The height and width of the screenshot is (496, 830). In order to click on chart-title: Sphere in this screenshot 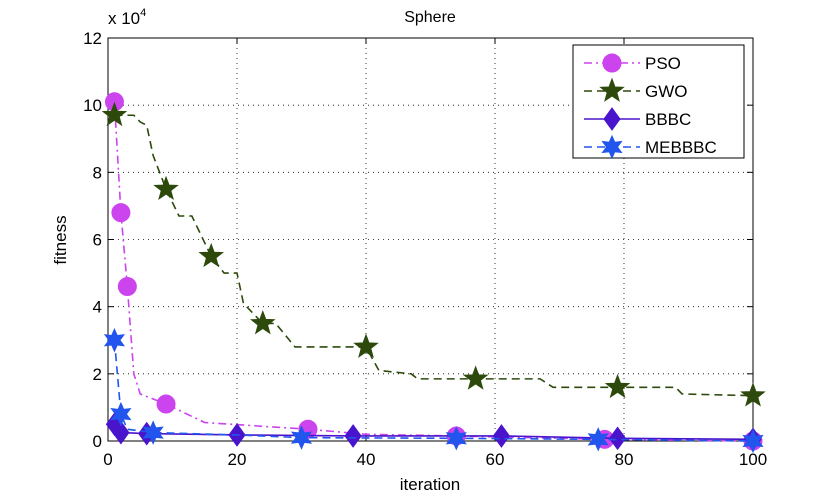, I will do `click(430, 17)`.